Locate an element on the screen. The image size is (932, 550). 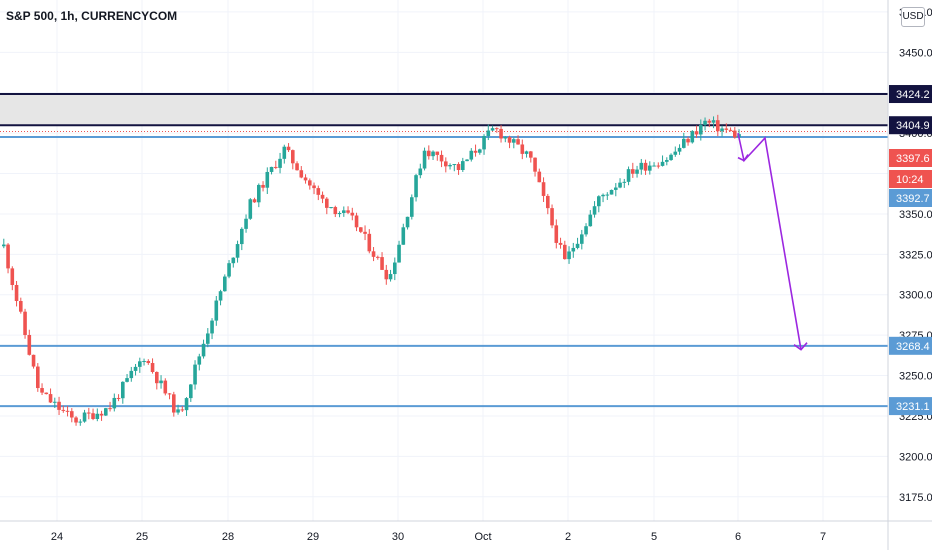
projection-path is located at coordinates (769, 241).